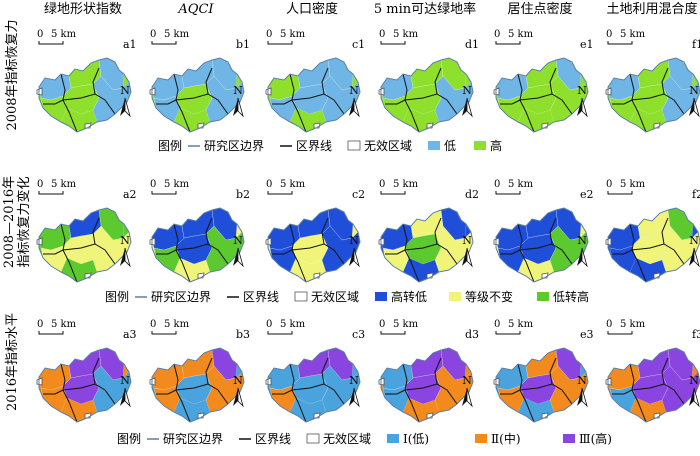  What do you see at coordinates (416, 439) in the screenshot?
I see `legend-class-label: Ⅰ(低)` at bounding box center [416, 439].